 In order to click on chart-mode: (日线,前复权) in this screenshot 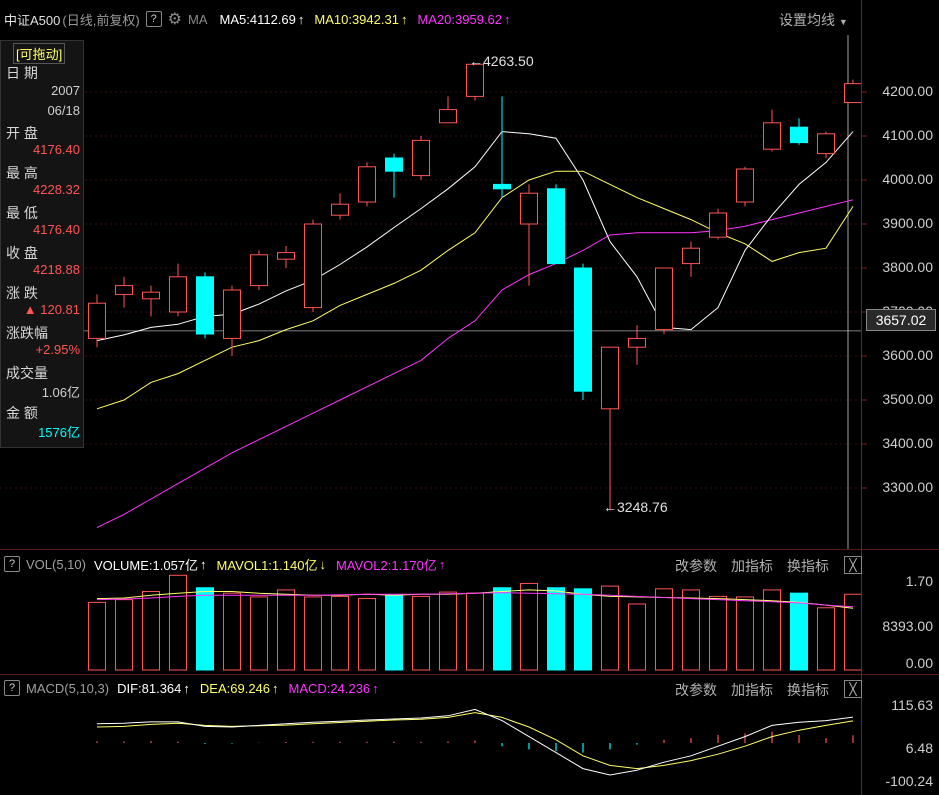, I will do `click(101, 20)`.